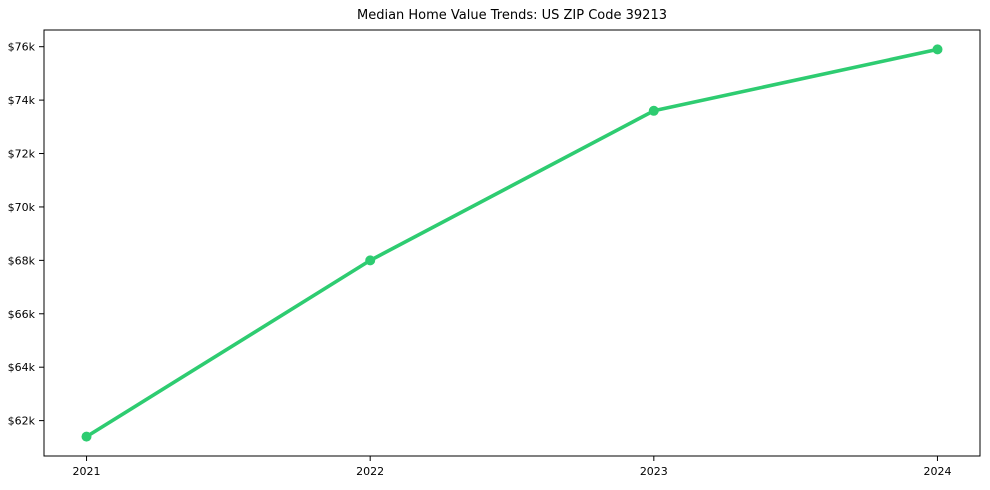  I want to click on y-axis-tick-label: $74k, so click(22, 100).